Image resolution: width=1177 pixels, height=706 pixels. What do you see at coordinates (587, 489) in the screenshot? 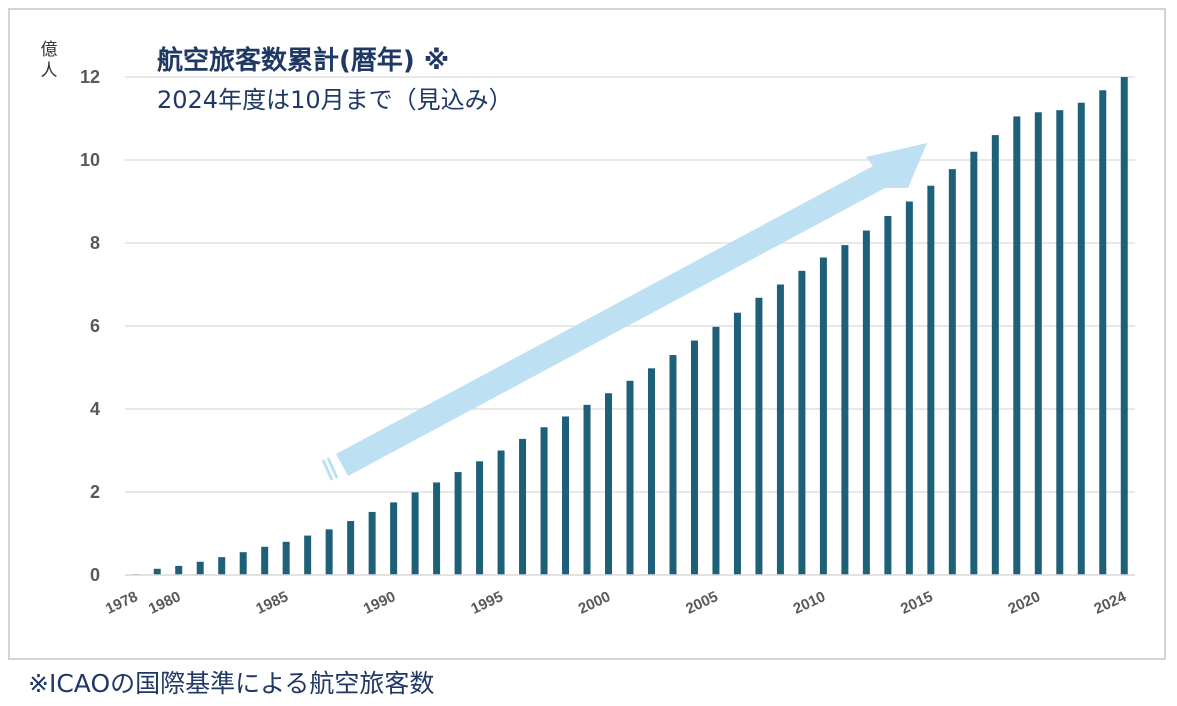
I see `bar-1999` at bounding box center [587, 489].